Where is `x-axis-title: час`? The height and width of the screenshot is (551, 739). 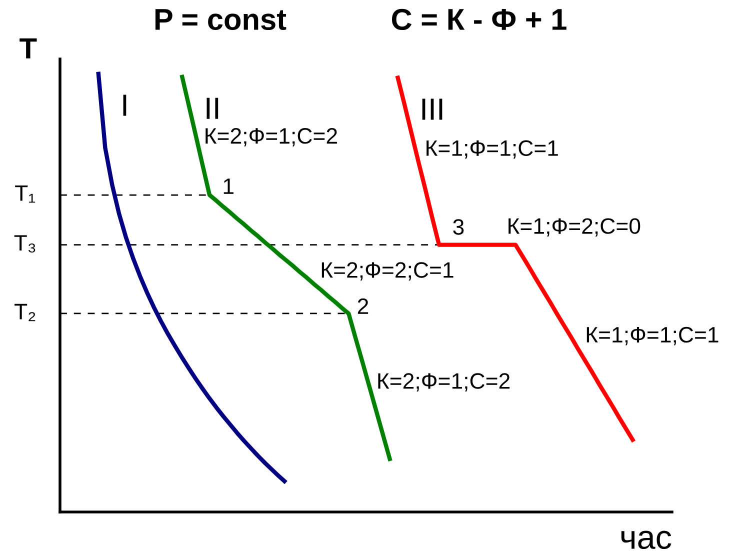 x-axis-title: час is located at coordinates (646, 540).